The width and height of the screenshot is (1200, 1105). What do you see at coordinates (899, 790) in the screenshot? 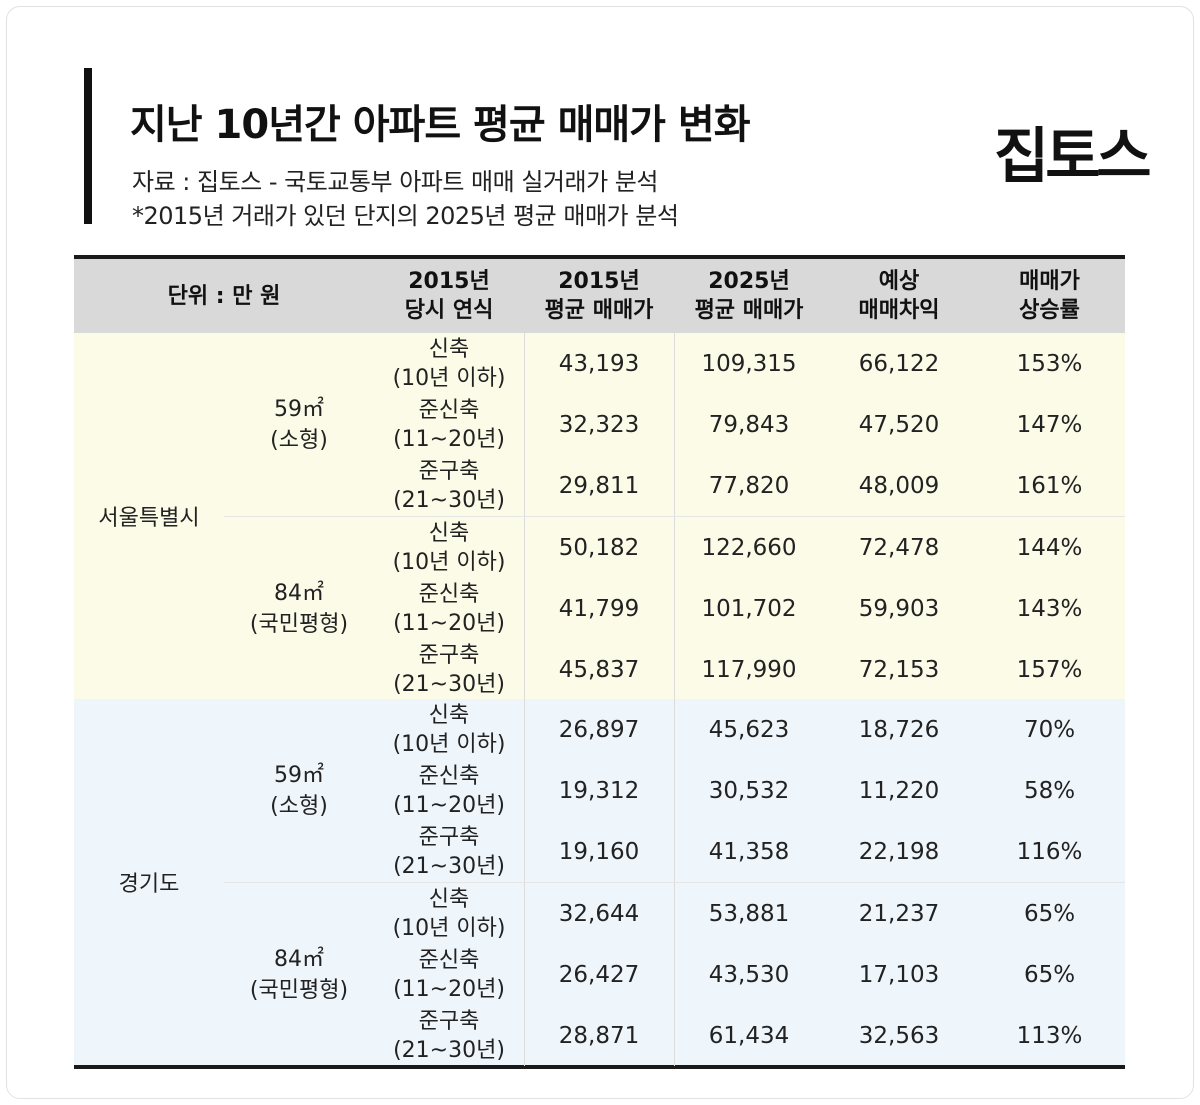
I see `row-diff-cell: 11,220` at bounding box center [899, 790].